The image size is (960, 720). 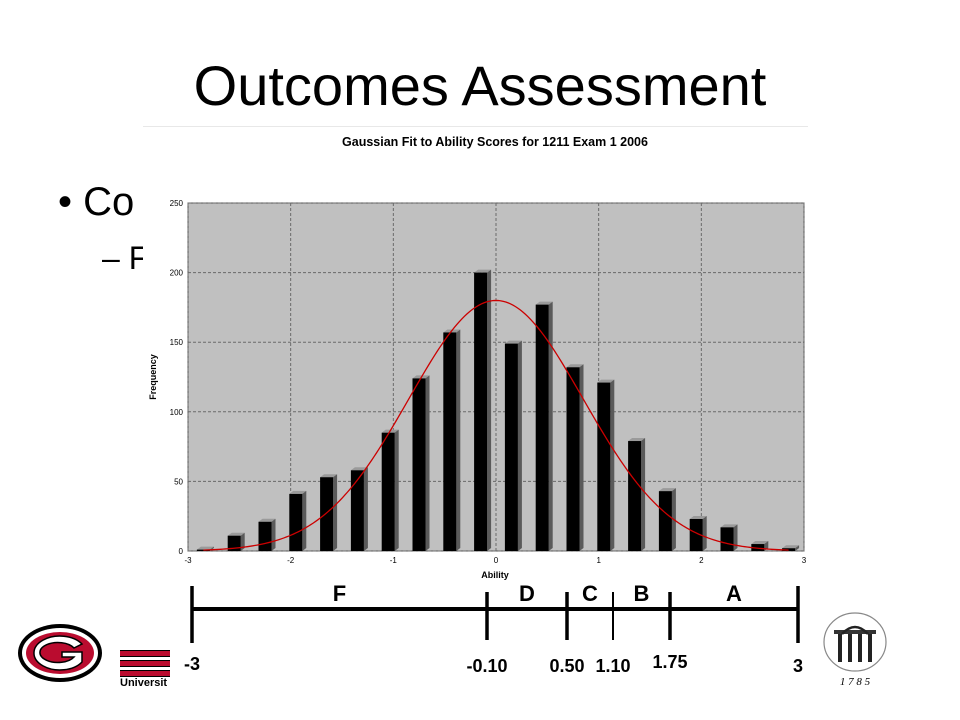 I want to click on grade-scale: F D C B A -3 -0.10 0.50 1.10 1.75 3, so click(x=493, y=628).